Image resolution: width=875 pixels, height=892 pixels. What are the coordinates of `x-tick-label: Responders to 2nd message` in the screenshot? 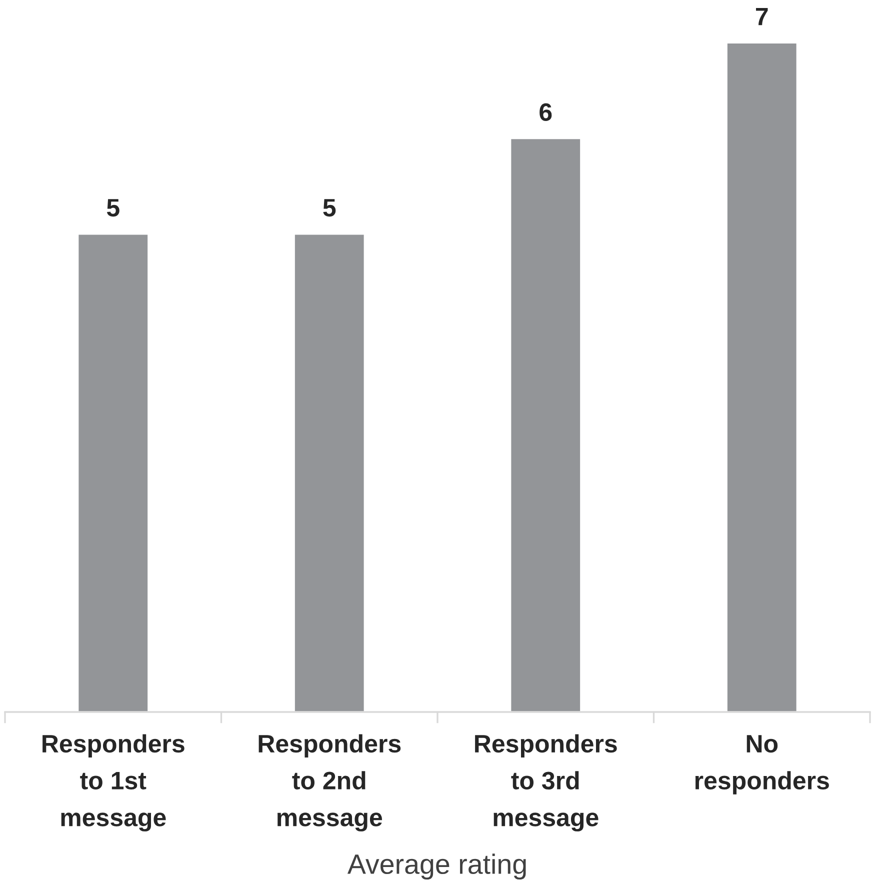 It's located at (329, 783).